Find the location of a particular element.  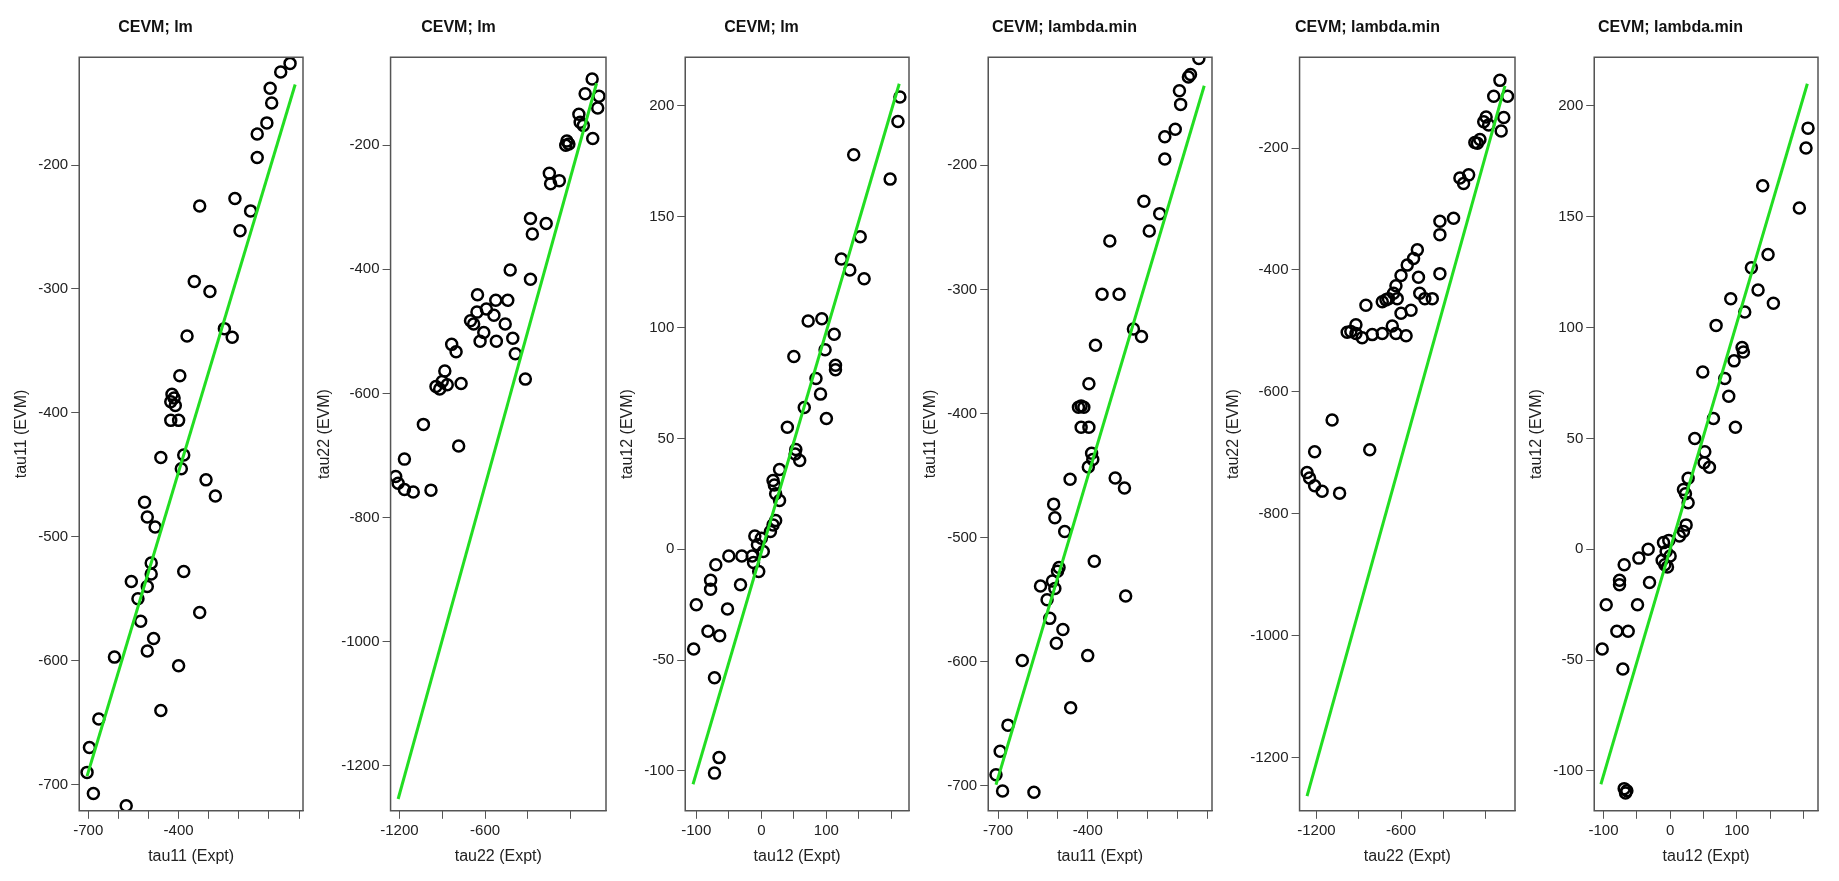

y-tick-label: -600 is located at coordinates (53, 659).